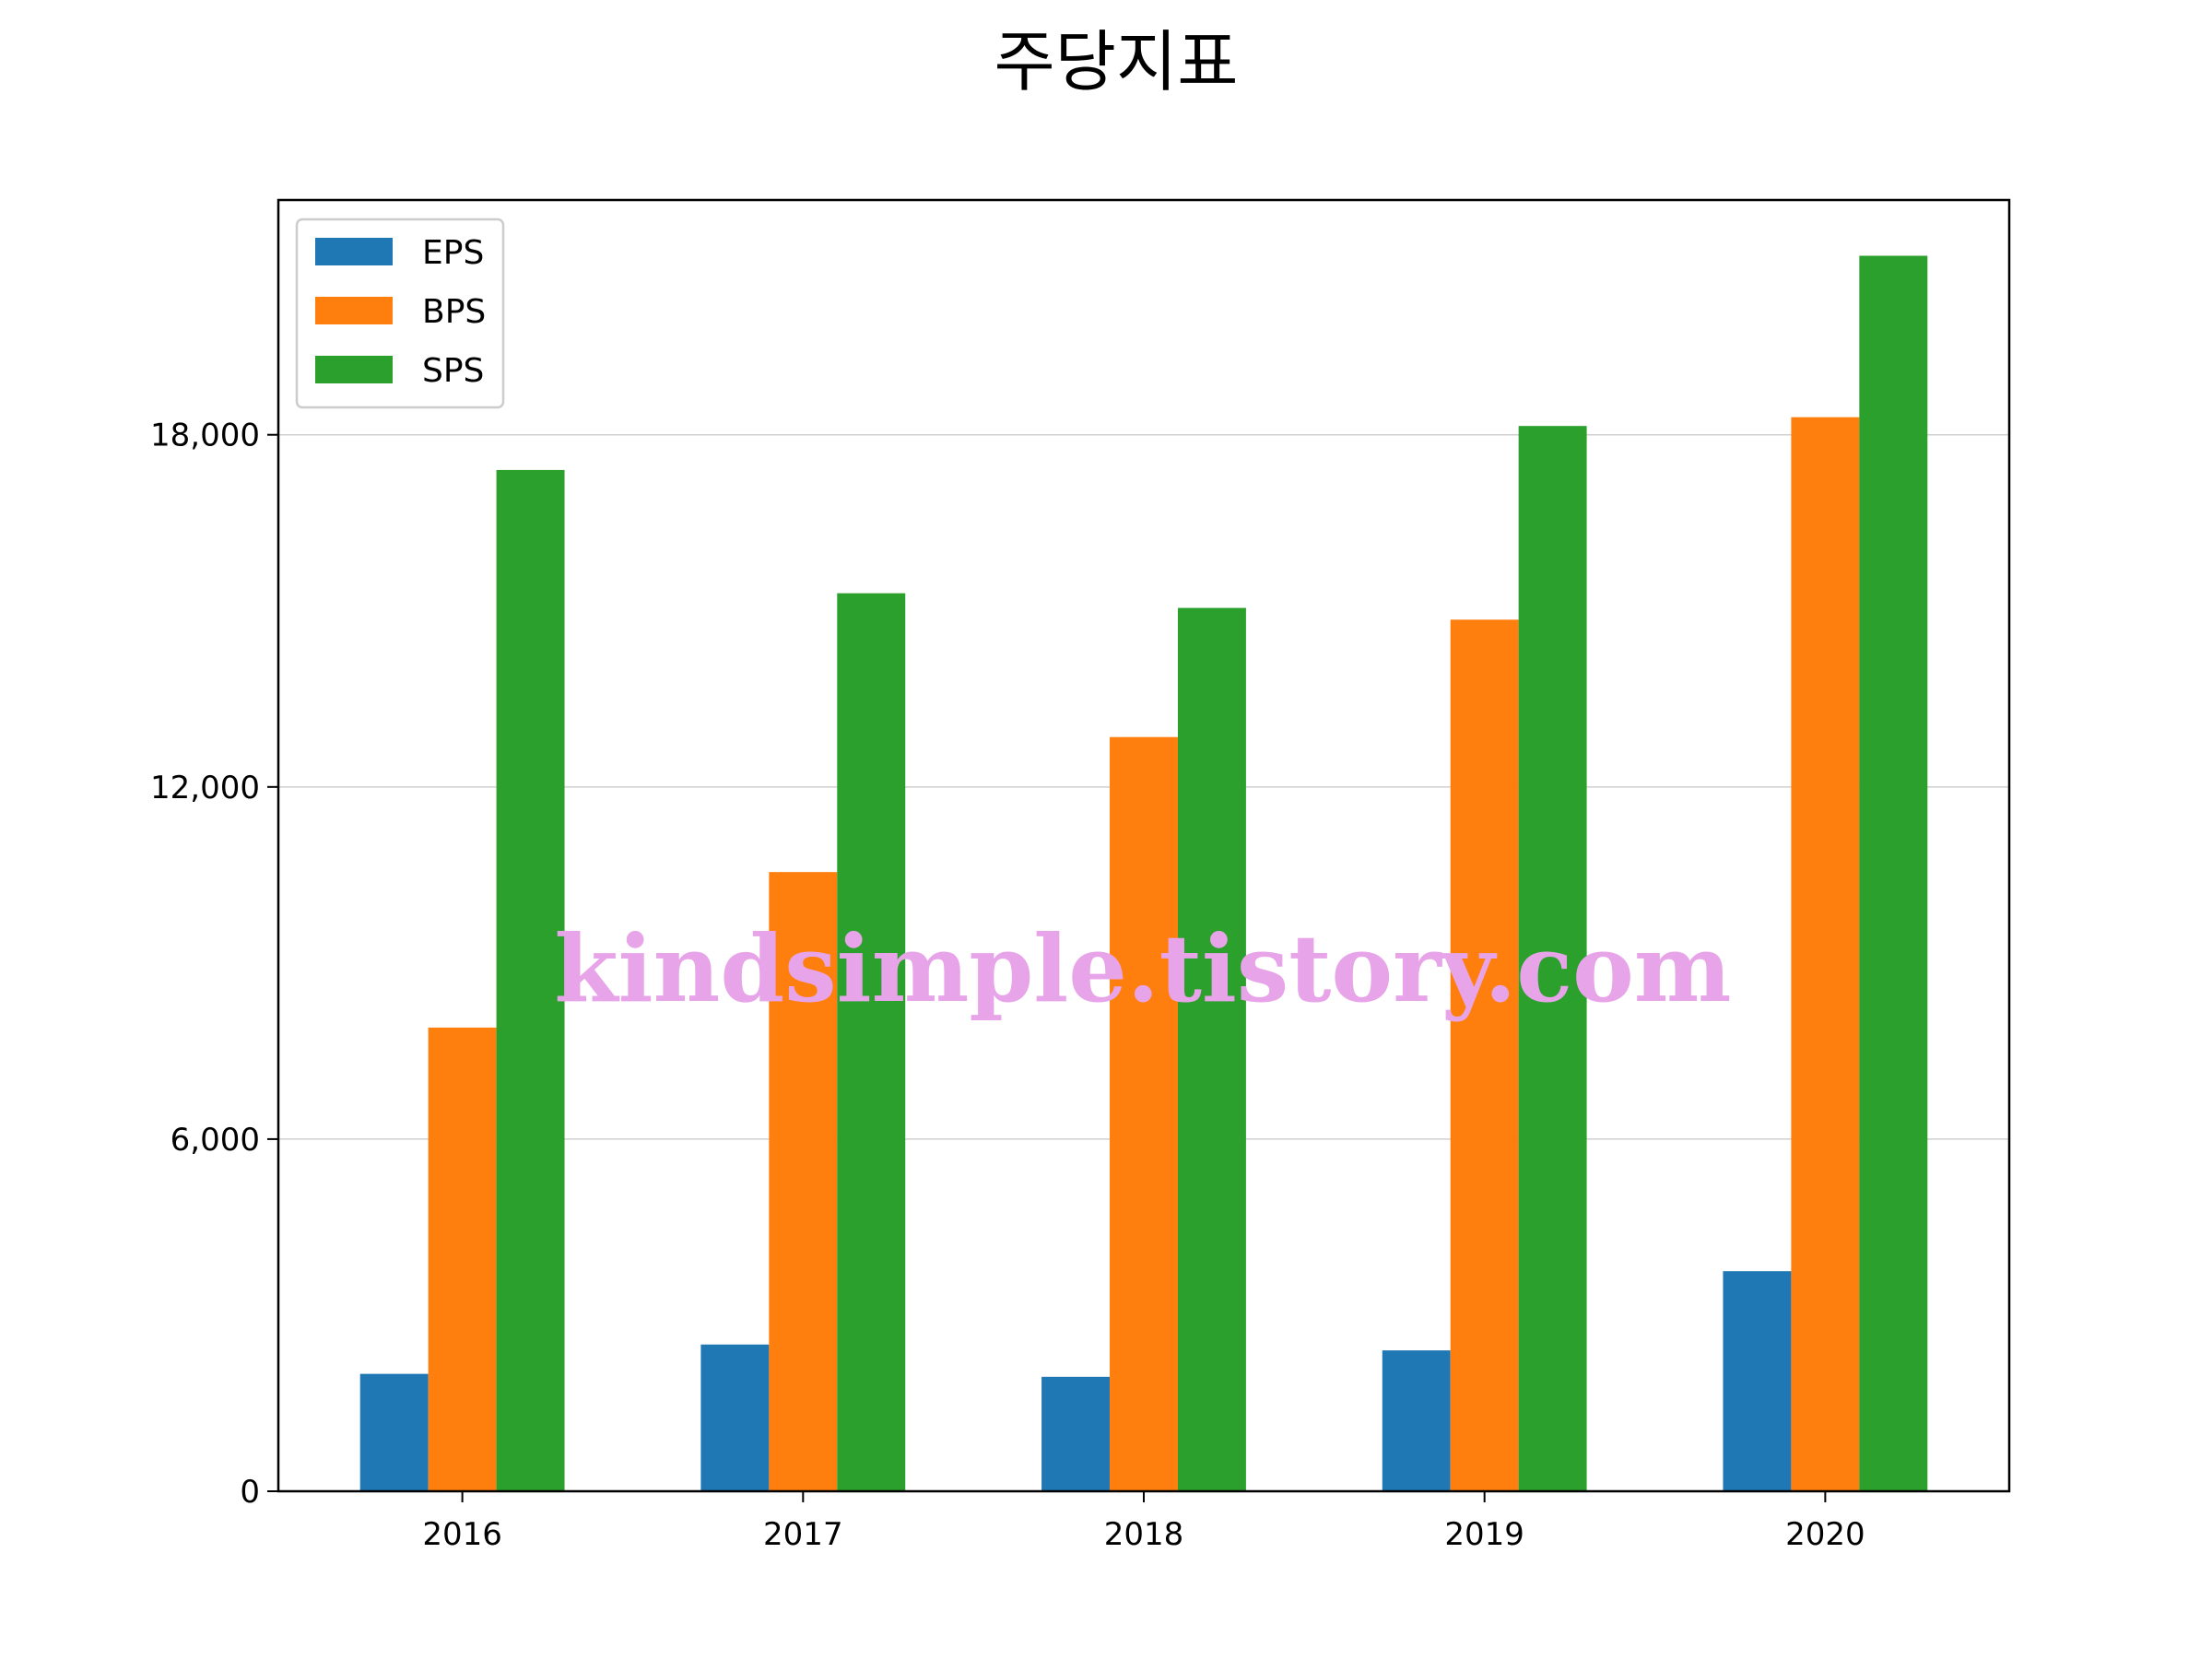 The height and width of the screenshot is (1659, 2212). What do you see at coordinates (1116, 61) in the screenshot?
I see `chart-title: 주당지표` at bounding box center [1116, 61].